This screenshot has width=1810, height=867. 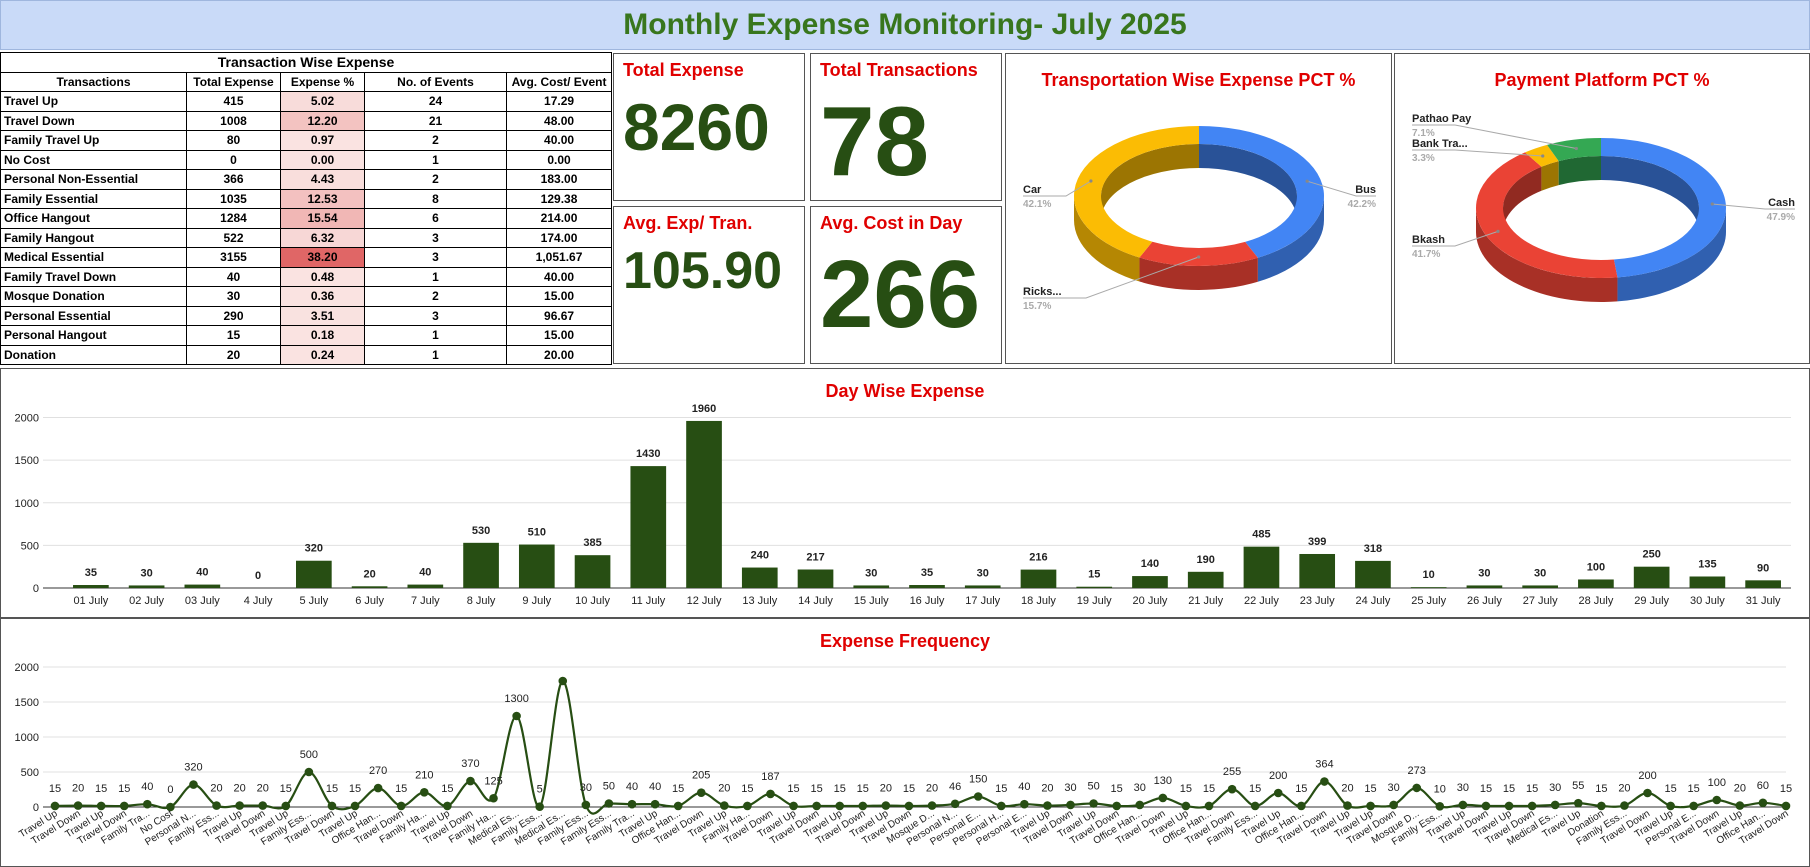 I want to click on bar-x-tick-label: 10 July, so click(x=592, y=601).